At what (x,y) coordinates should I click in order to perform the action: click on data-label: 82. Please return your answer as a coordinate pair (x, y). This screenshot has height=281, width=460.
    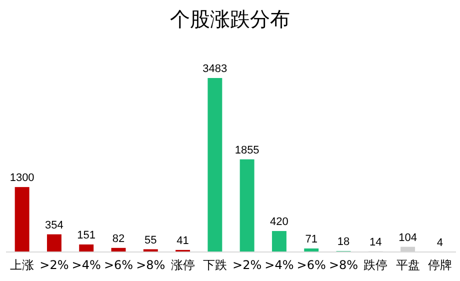
    Looking at the image, I should click on (118, 238).